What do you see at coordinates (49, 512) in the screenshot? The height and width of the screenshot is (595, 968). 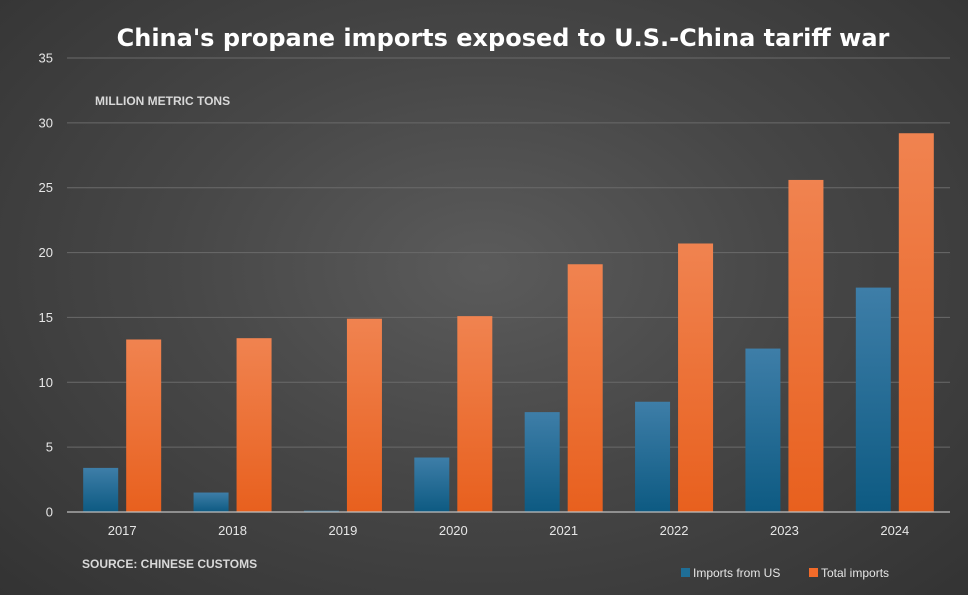 I see `y-tick-label: 0` at bounding box center [49, 512].